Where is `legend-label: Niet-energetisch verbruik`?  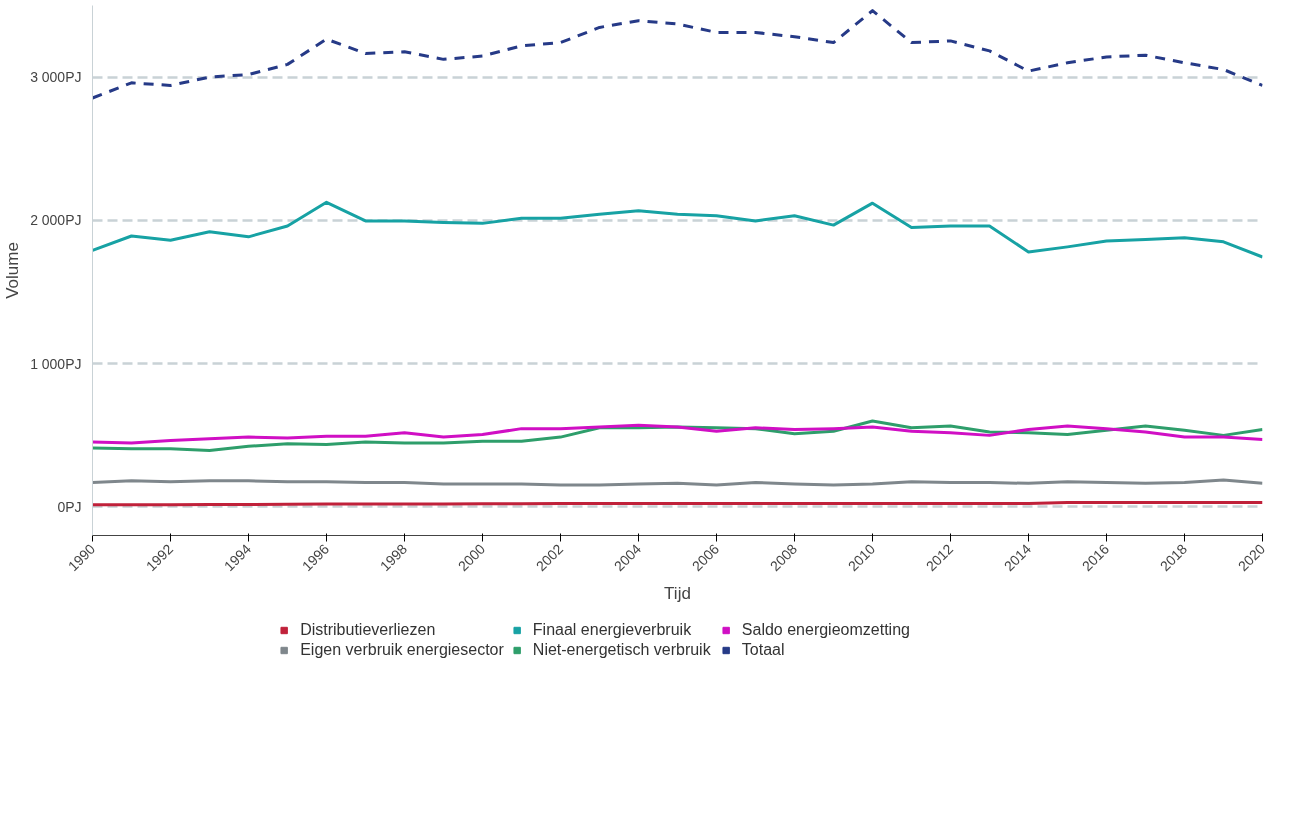
legend-label: Niet-energetisch verbruik is located at coordinates (622, 650).